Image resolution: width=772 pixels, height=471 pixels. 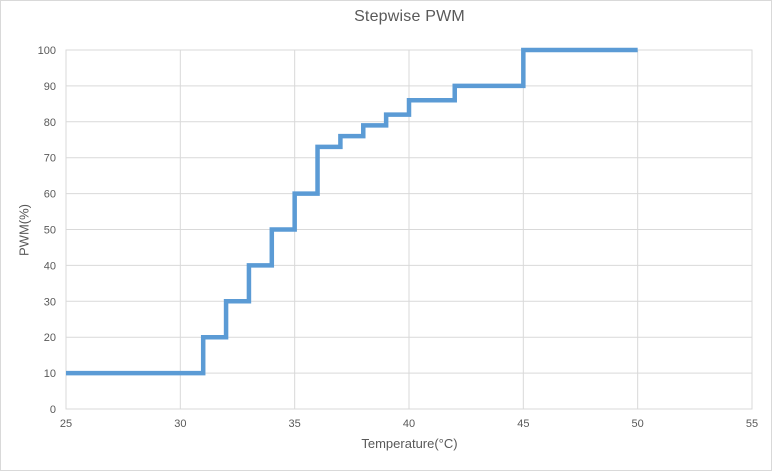 What do you see at coordinates (47, 51) in the screenshot?
I see `y-tick-label: 100` at bounding box center [47, 51].